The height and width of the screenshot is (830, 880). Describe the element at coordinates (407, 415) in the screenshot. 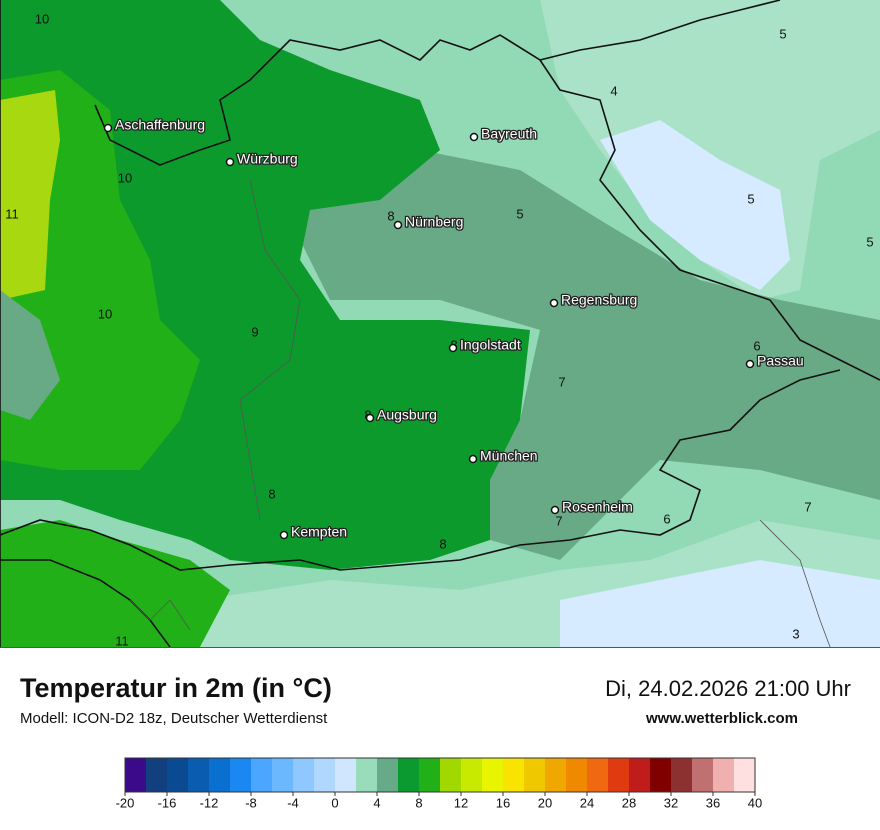

I see `city-label: Augsburg` at that location.